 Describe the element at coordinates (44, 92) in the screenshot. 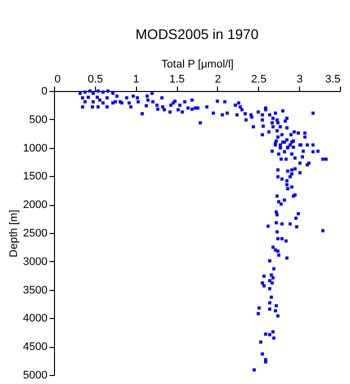

I see `y-tick-label: 0` at that location.